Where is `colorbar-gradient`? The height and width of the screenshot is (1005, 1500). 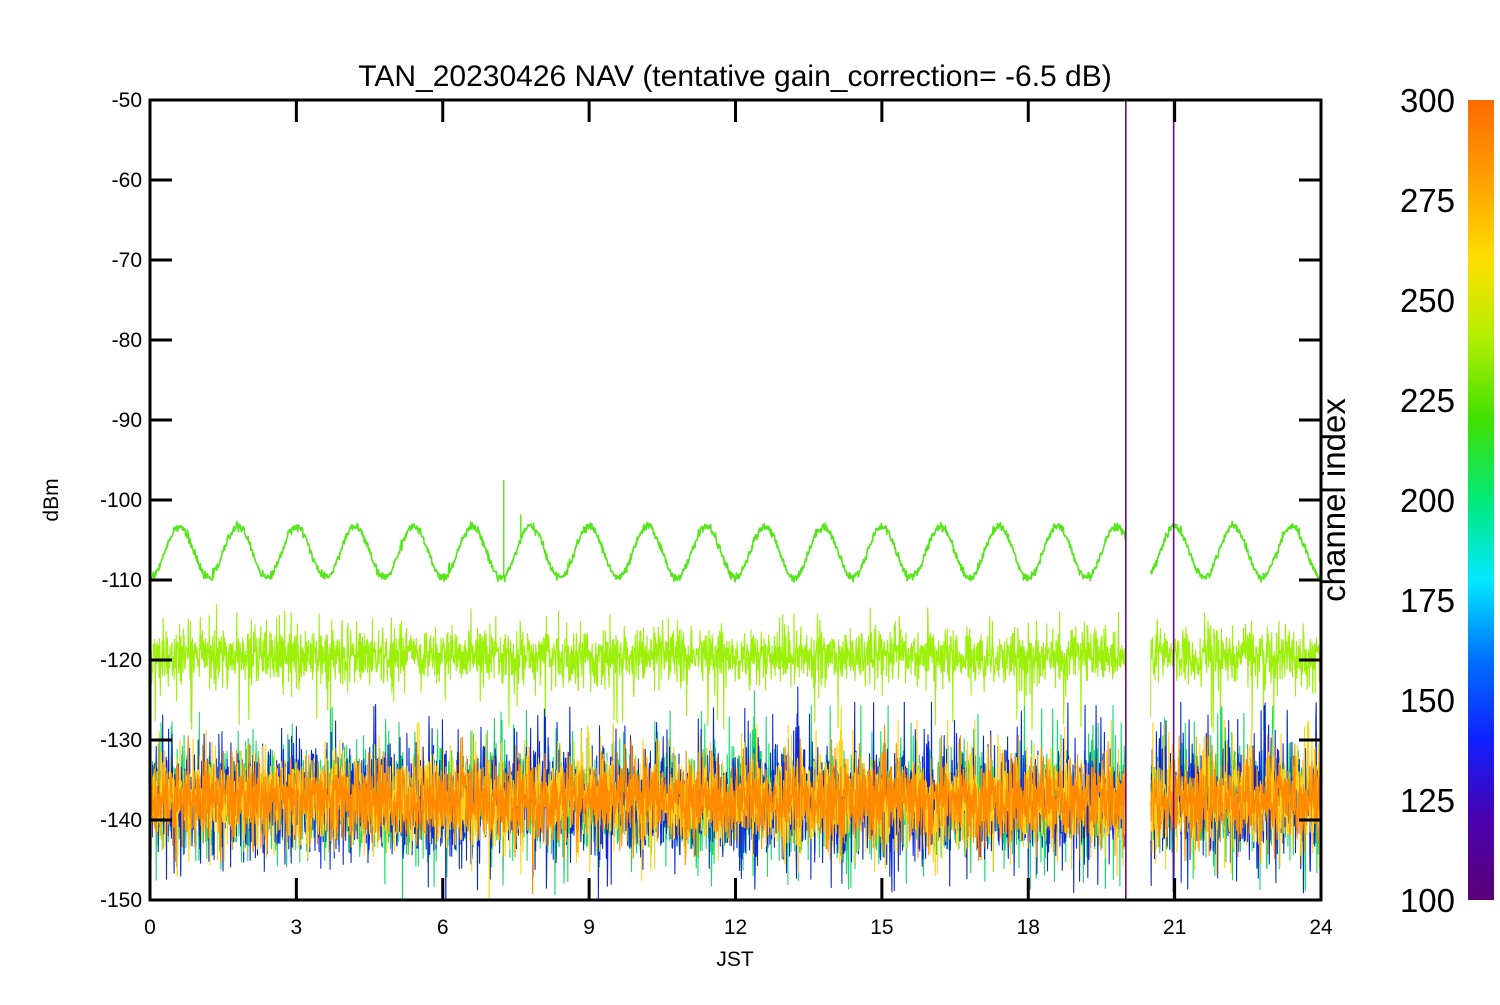
colorbar-gradient is located at coordinates (1481, 500).